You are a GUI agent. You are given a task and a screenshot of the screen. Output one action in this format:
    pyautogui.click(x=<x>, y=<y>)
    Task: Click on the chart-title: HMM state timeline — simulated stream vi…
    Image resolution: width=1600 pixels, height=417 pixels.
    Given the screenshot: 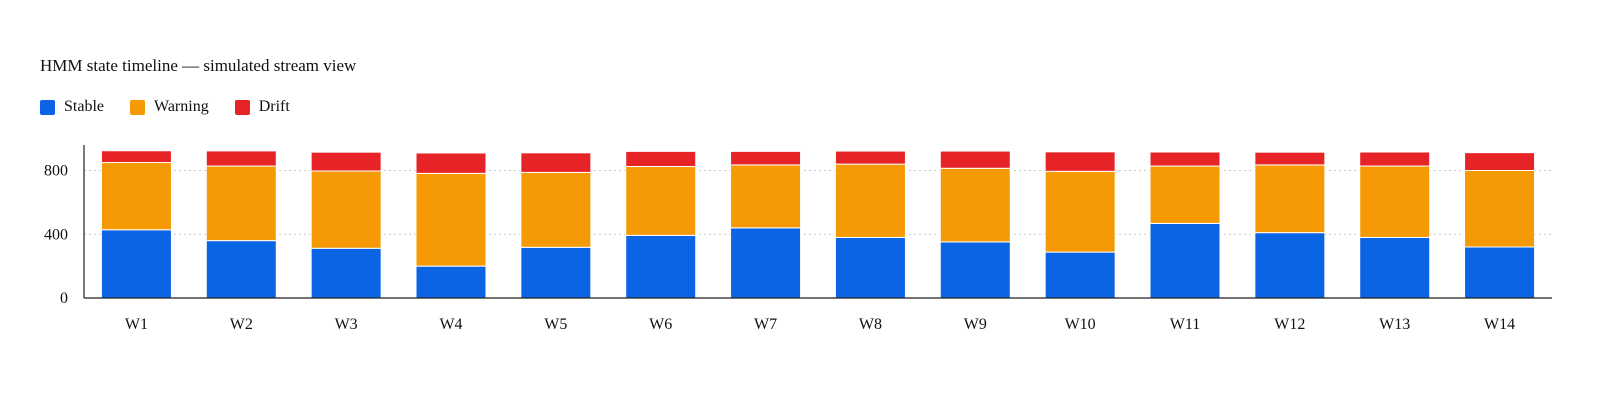 What is the action you would take?
    pyautogui.click(x=198, y=65)
    